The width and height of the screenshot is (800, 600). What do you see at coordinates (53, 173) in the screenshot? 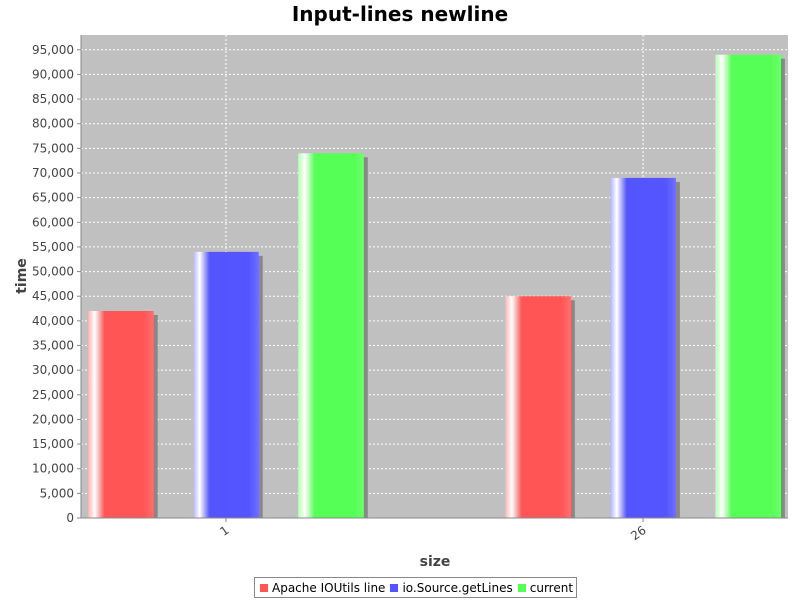
I see `y-tick-label: 70,000` at bounding box center [53, 173].